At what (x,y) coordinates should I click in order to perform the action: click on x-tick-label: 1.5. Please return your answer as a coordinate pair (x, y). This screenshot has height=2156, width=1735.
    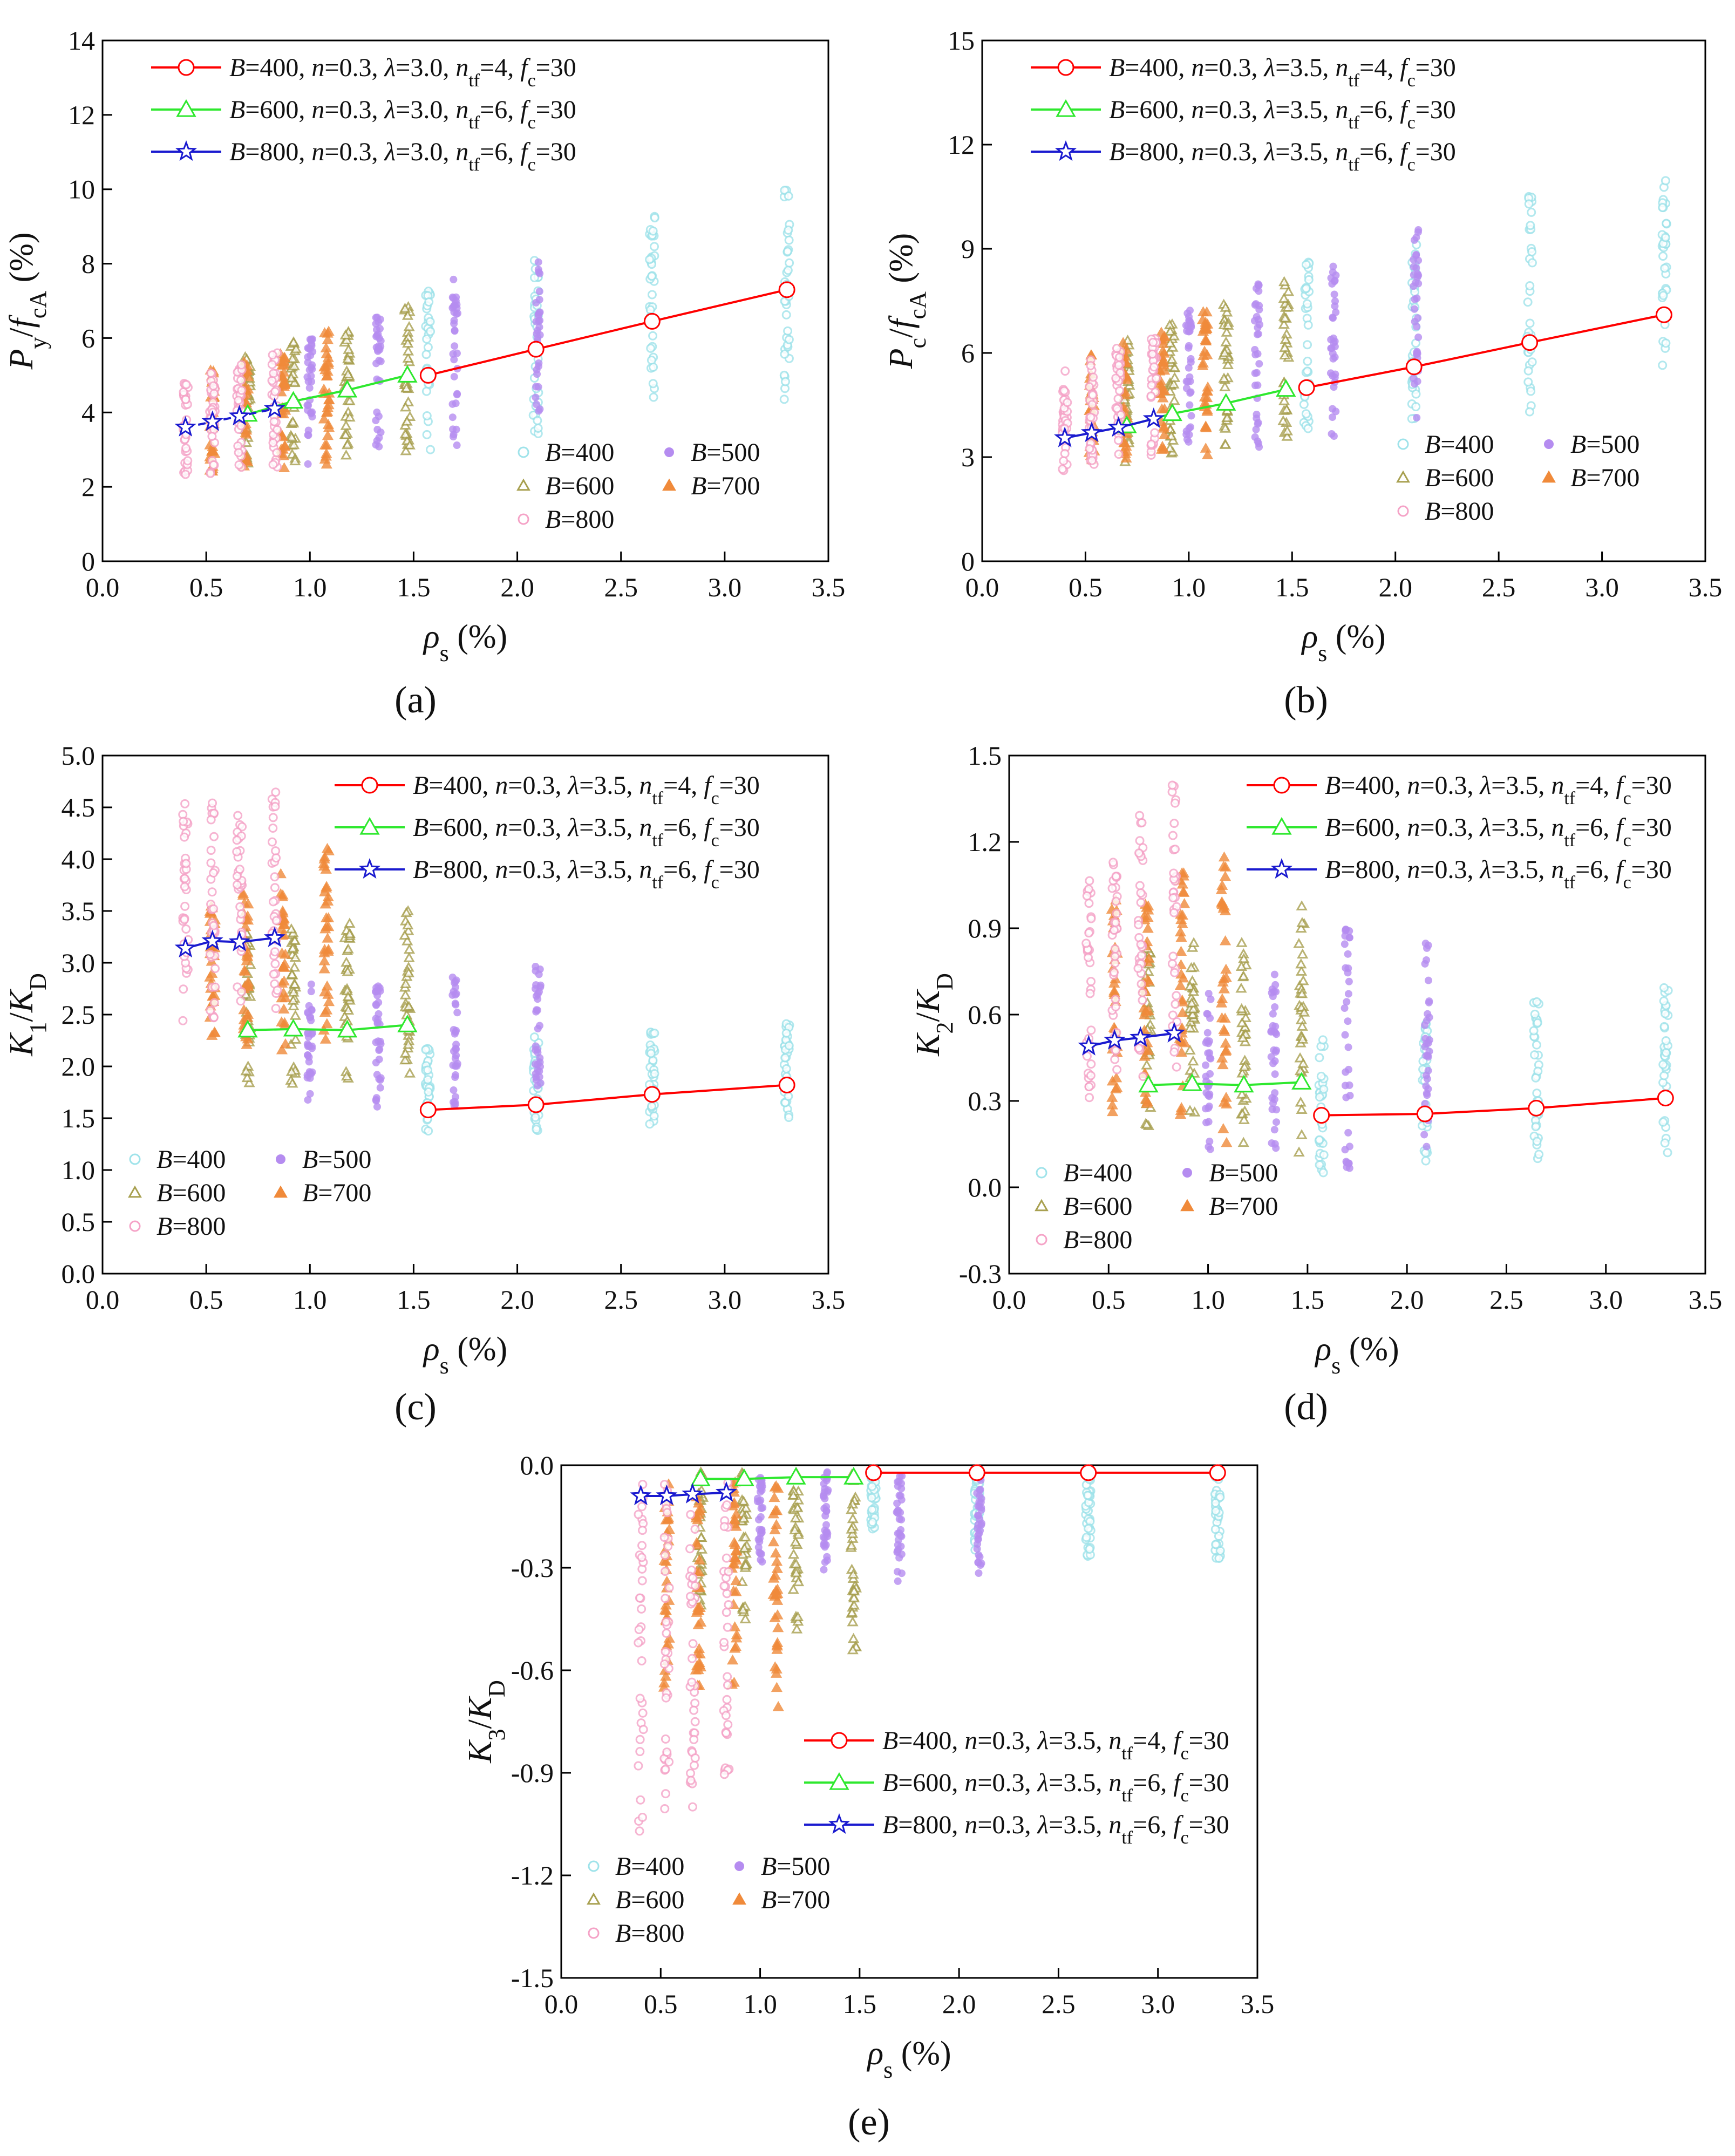
    Looking at the image, I should click on (414, 1299).